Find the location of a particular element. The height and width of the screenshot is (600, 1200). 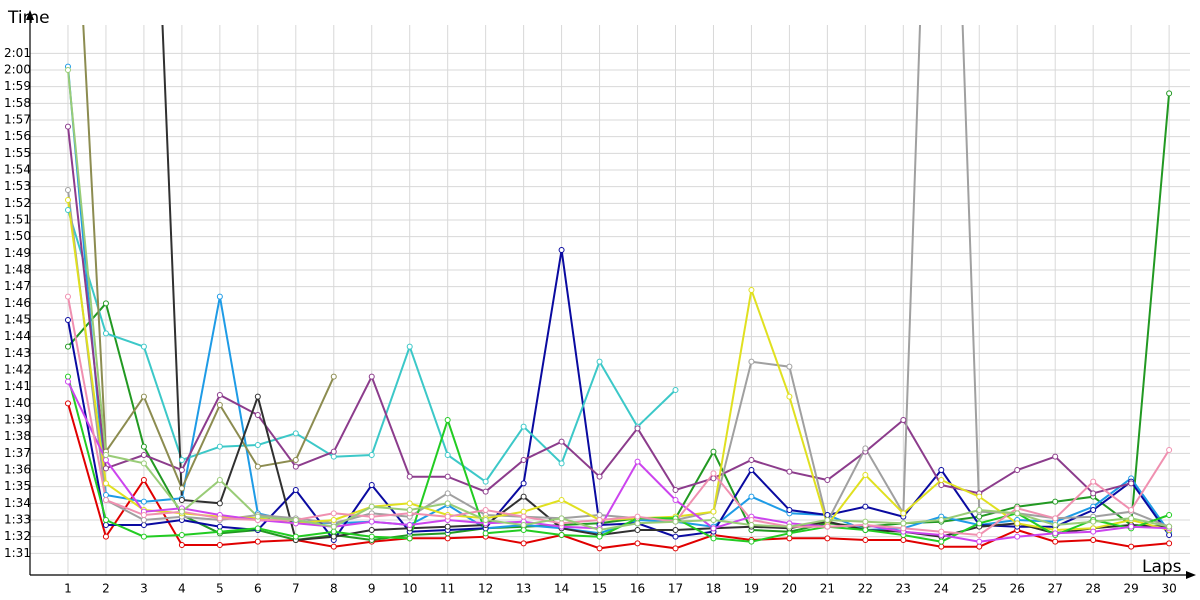

x-tick-label: 8 is located at coordinates (334, 589).